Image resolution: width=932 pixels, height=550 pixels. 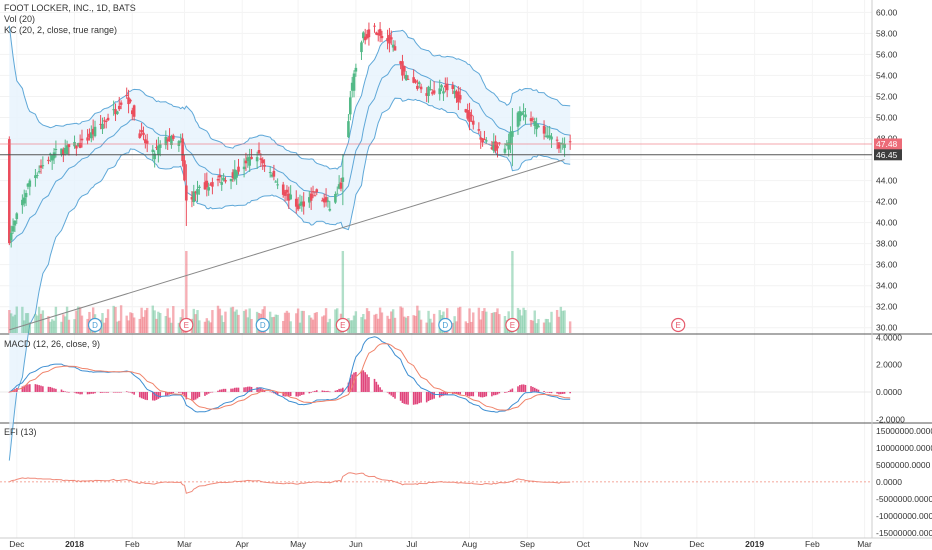 I want to click on line-price-badge-box, so click(x=888, y=155).